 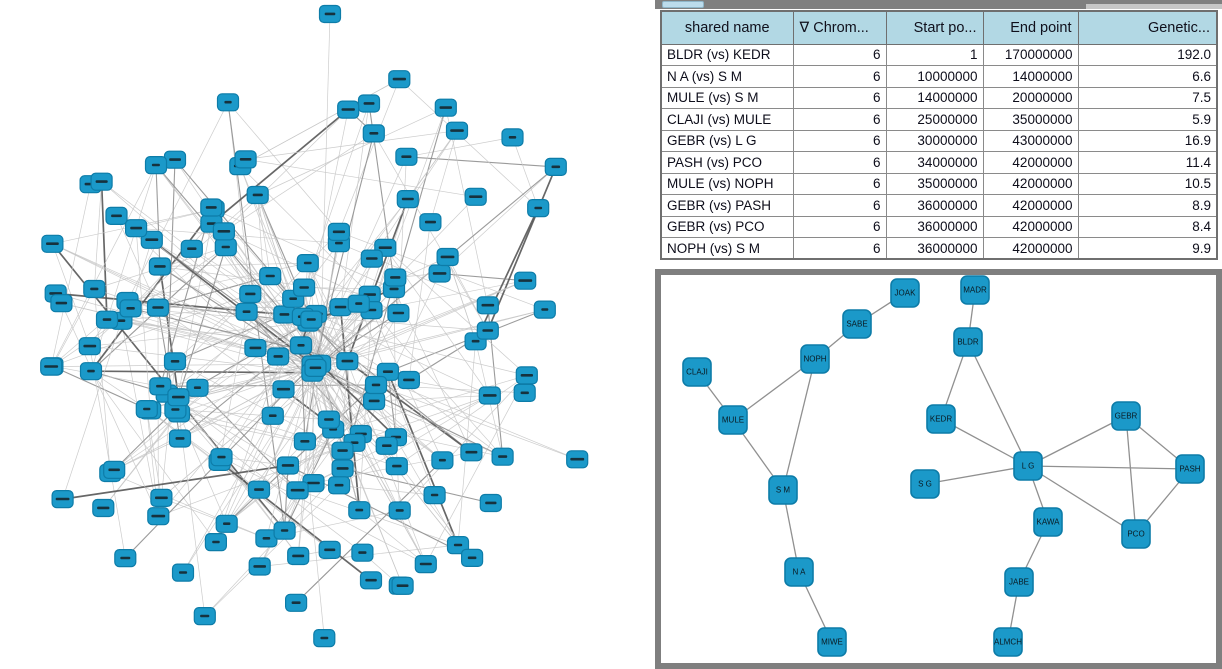 I want to click on column-header-end_point: End point, so click(x=1030, y=27).